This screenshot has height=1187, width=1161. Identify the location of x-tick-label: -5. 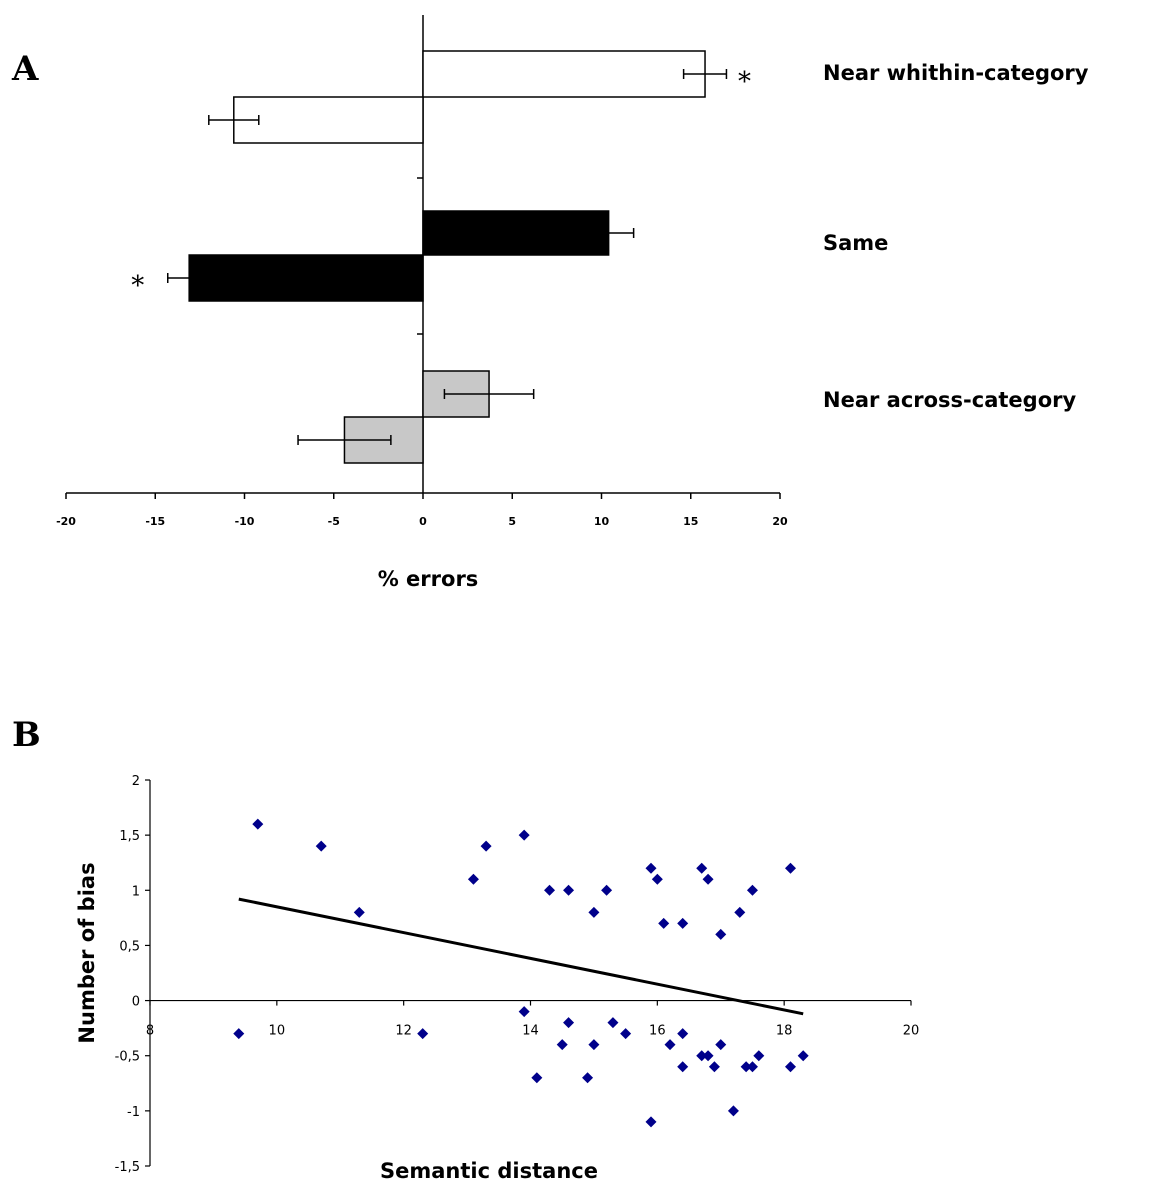
(334, 521).